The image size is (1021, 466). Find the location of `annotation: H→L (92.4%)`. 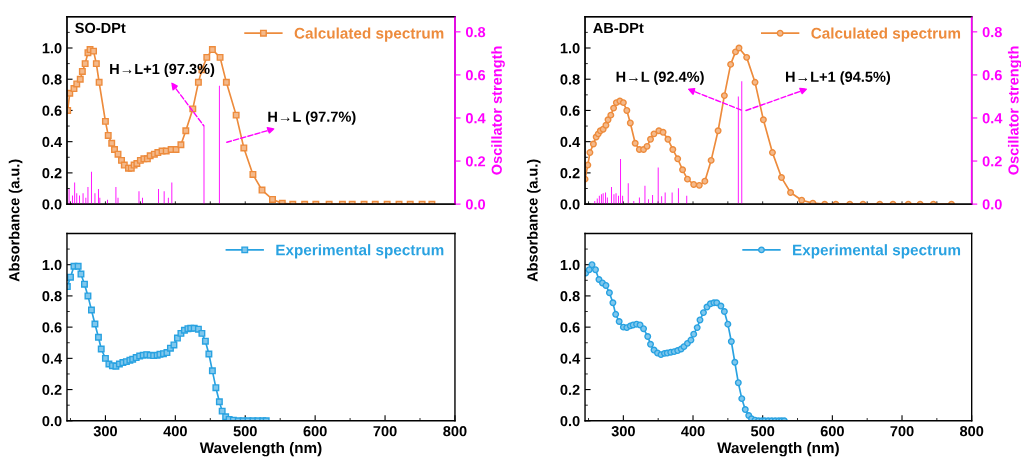

annotation: H→L (92.4%) is located at coordinates (660, 78).